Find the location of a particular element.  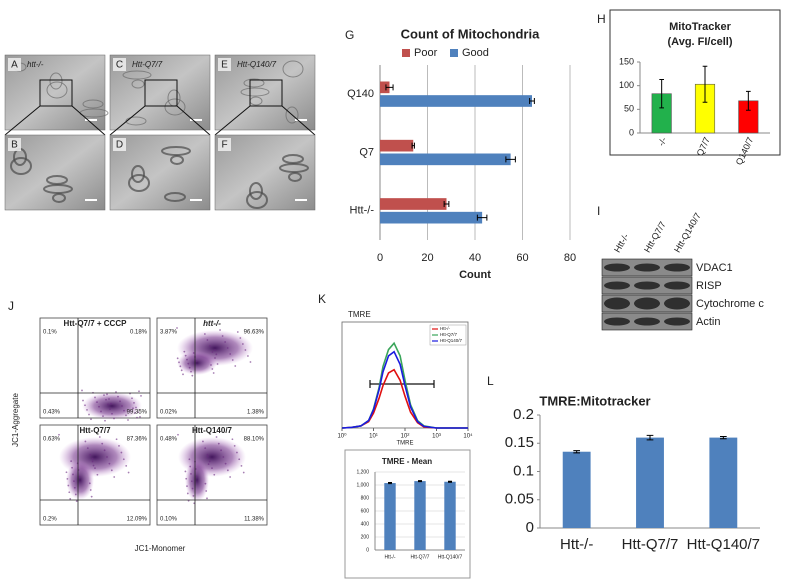

micrograph is located at coordinates (55, 92).